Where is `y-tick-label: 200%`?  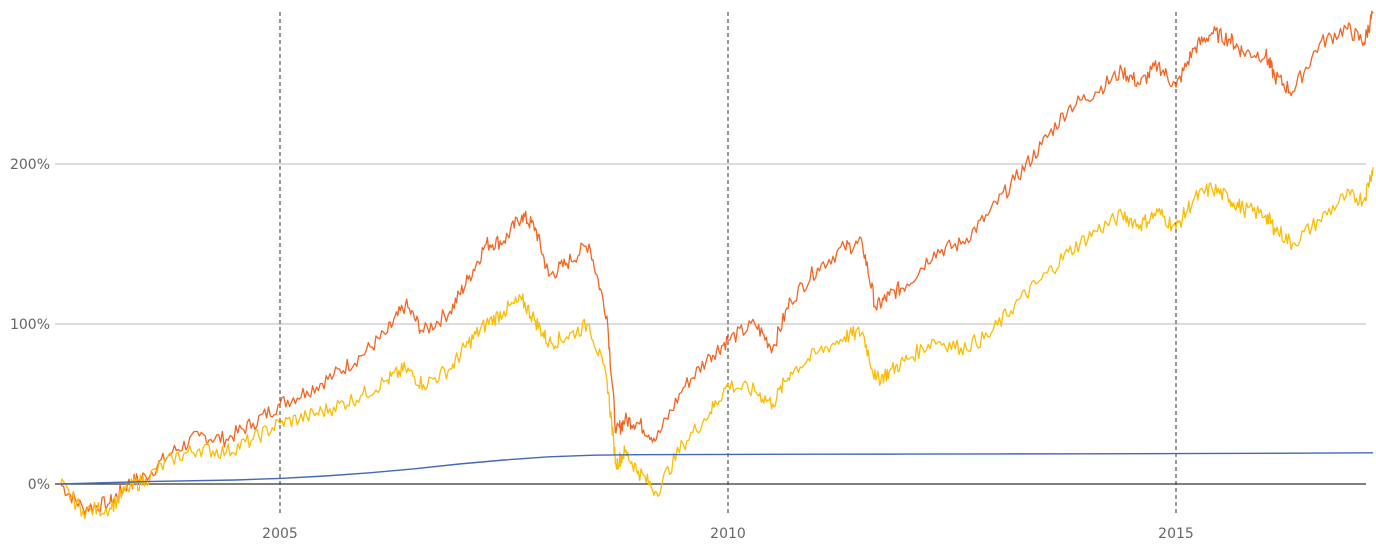 y-tick-label: 200% is located at coordinates (30, 165).